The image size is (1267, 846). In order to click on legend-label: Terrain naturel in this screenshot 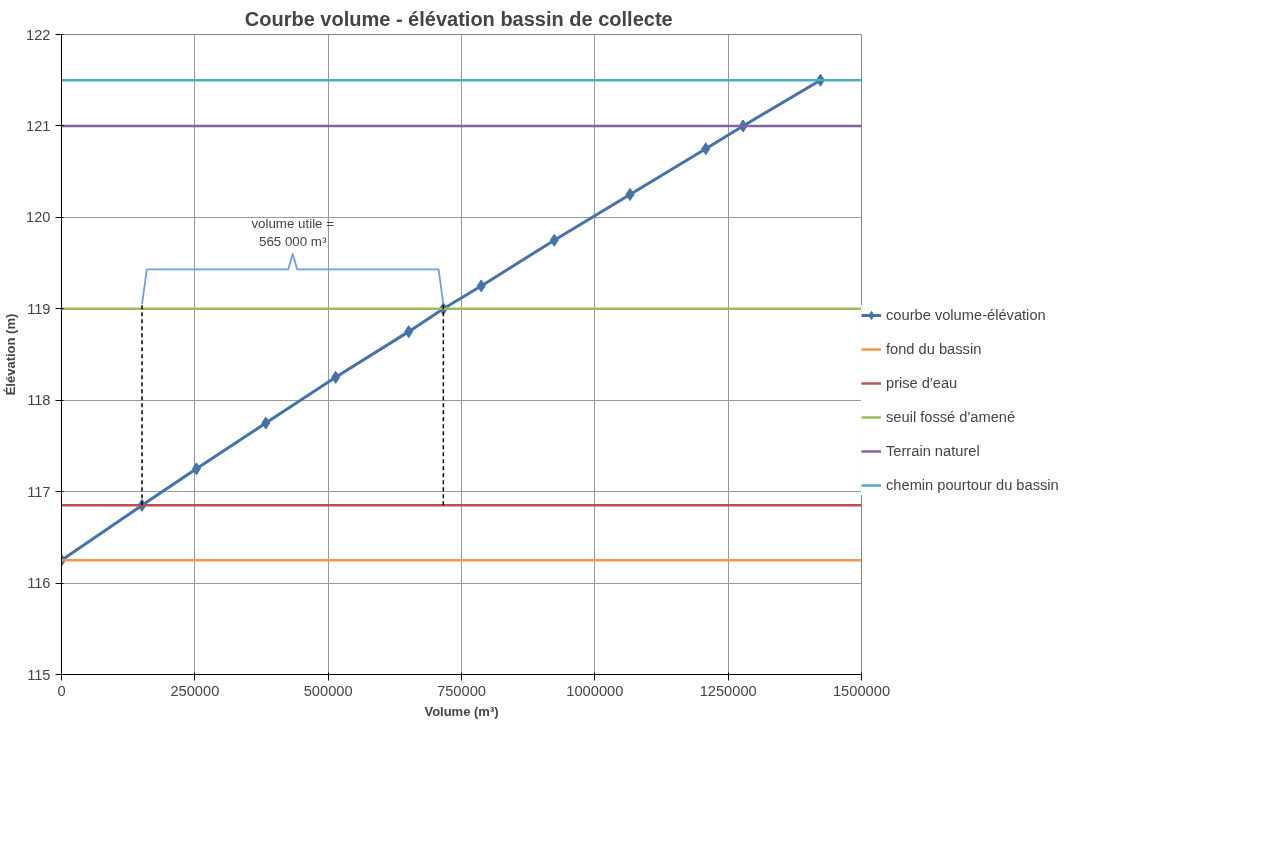, I will do `click(933, 450)`.